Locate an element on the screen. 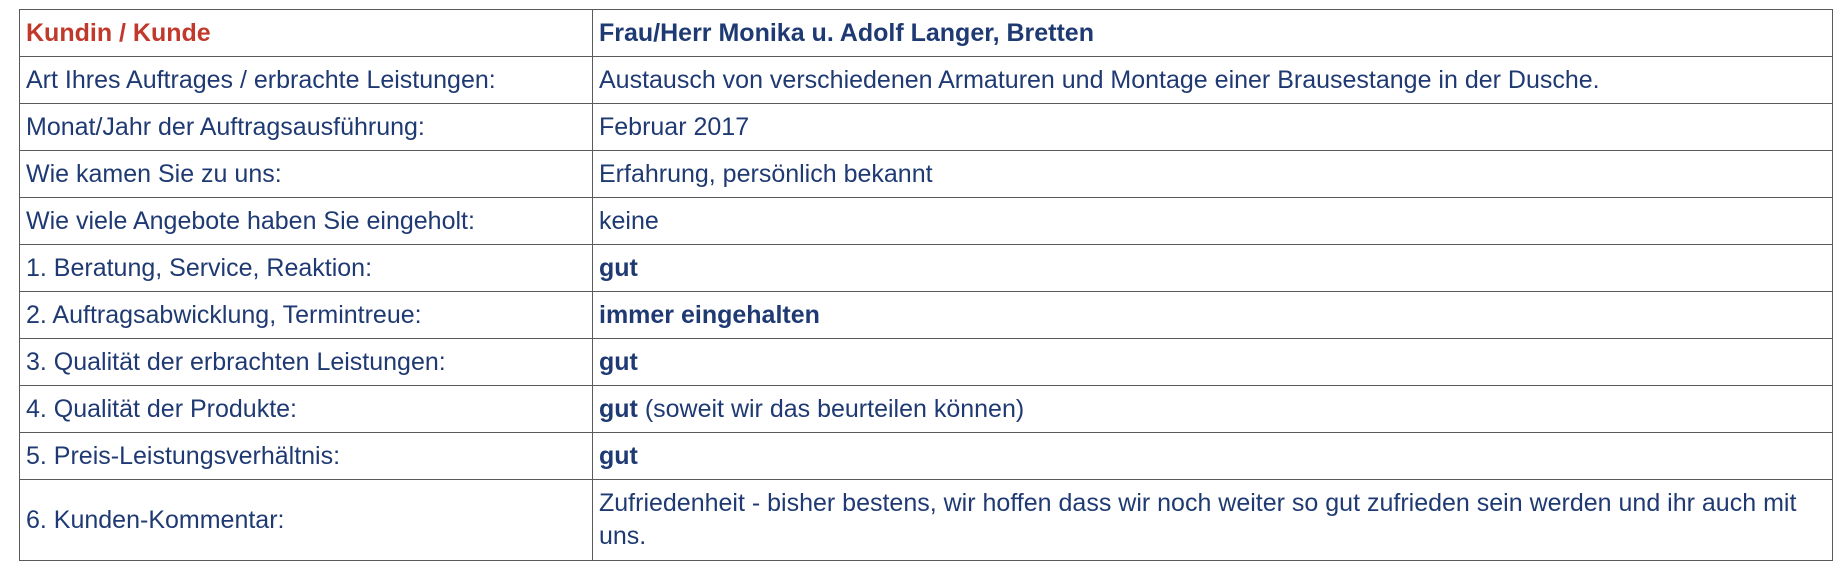 The width and height of the screenshot is (1834, 585). table-row: 5. Preis-Leistungsverhältnis: gut is located at coordinates (926, 456).